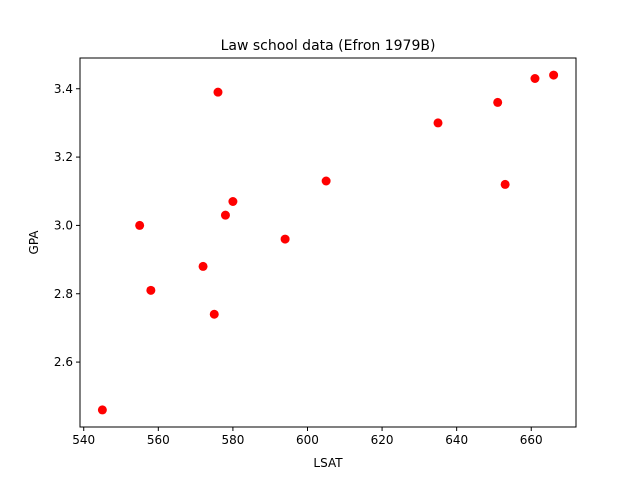 The width and height of the screenshot is (640, 480). I want to click on y-axis-ticks: 2.6 2.8 3.0 3.2 3.4, so click(67, 225).